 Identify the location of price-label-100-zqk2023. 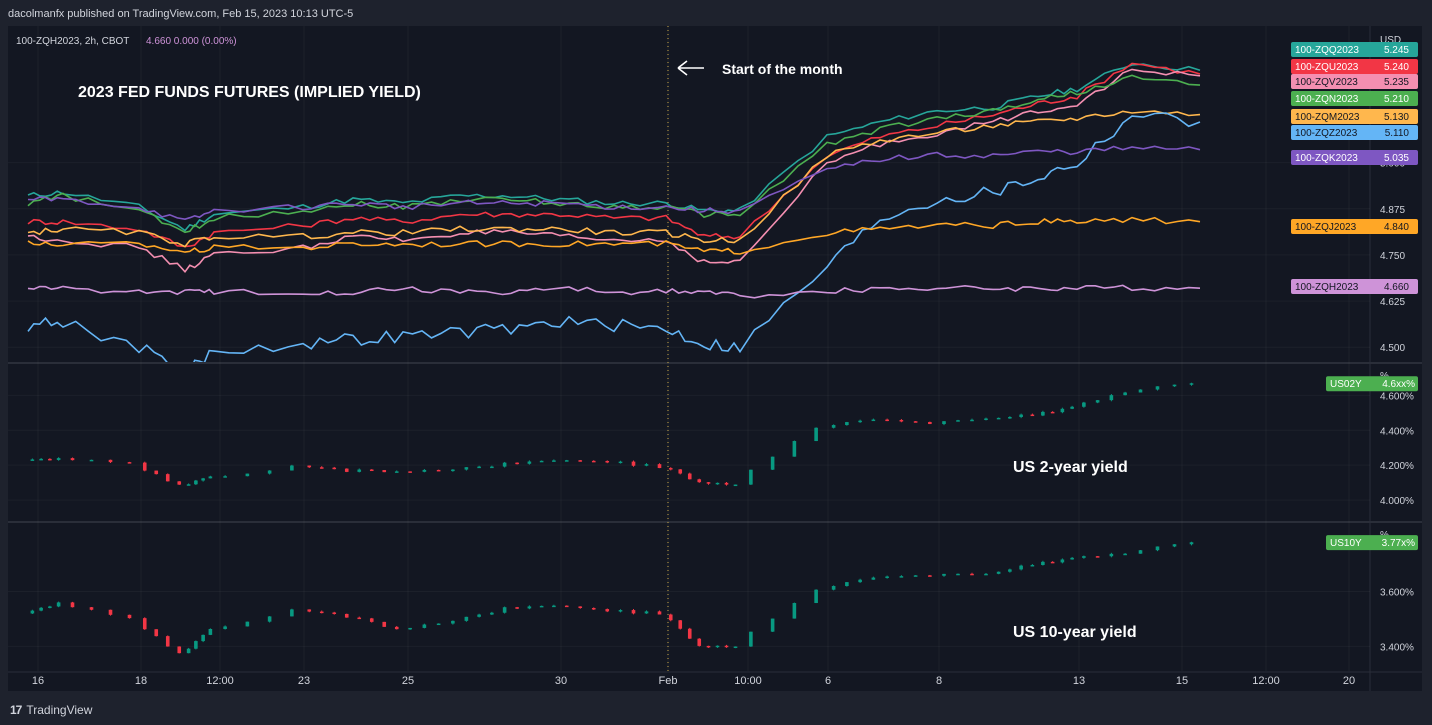
(1354, 157).